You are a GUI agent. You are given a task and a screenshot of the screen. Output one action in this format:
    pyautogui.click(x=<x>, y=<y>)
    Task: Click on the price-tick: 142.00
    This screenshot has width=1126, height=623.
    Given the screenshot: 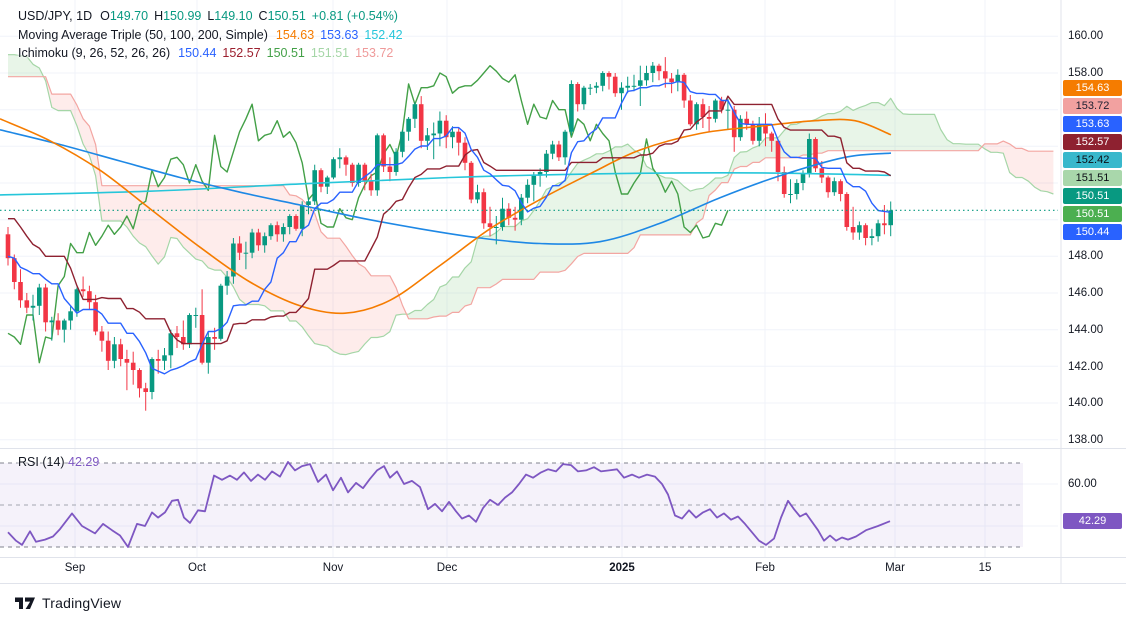 What is the action you would take?
    pyautogui.click(x=1086, y=367)
    